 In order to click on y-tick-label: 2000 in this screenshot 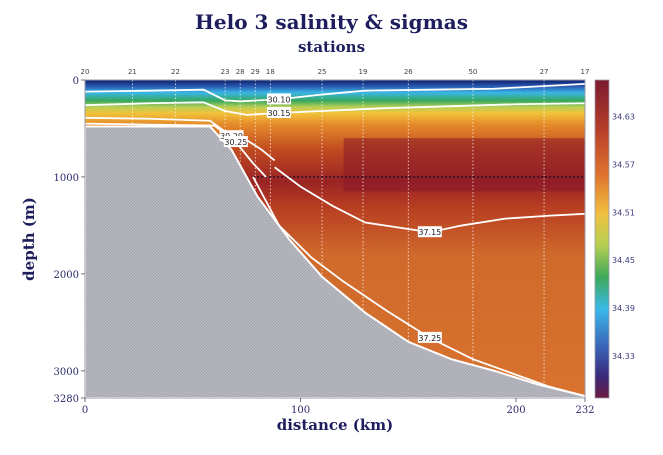, I will do `click(66, 275)`.